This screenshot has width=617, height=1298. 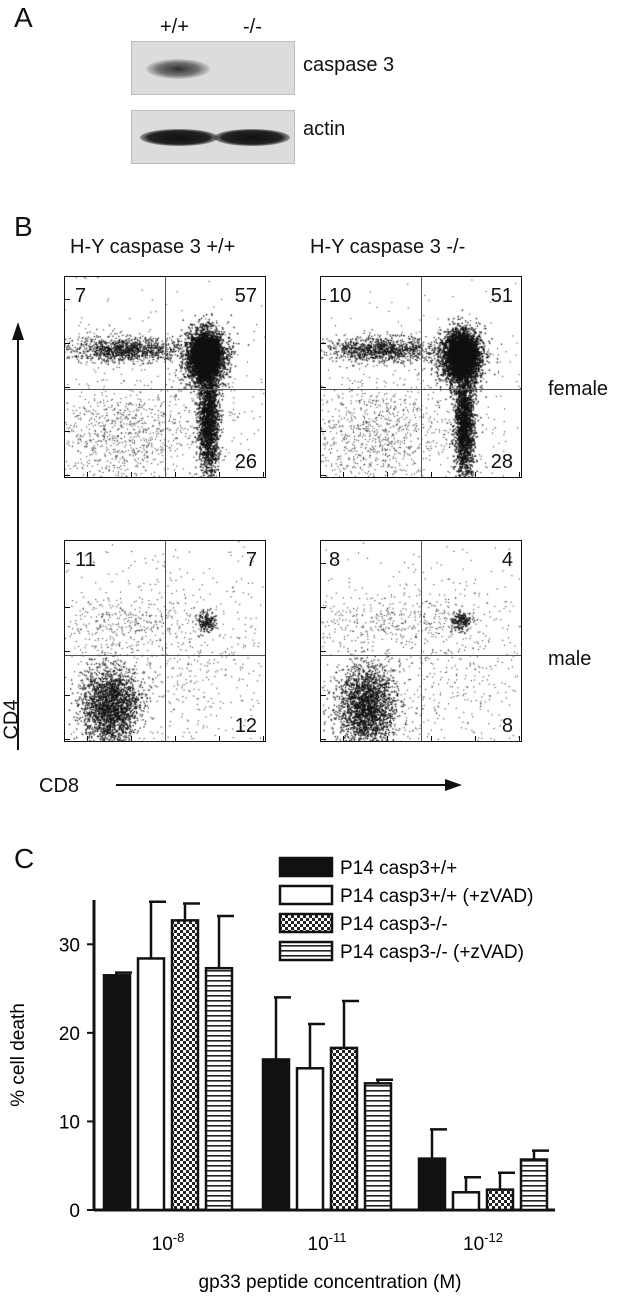 I want to click on flow-plot-female-ko: 10 51 28, so click(x=421, y=377).